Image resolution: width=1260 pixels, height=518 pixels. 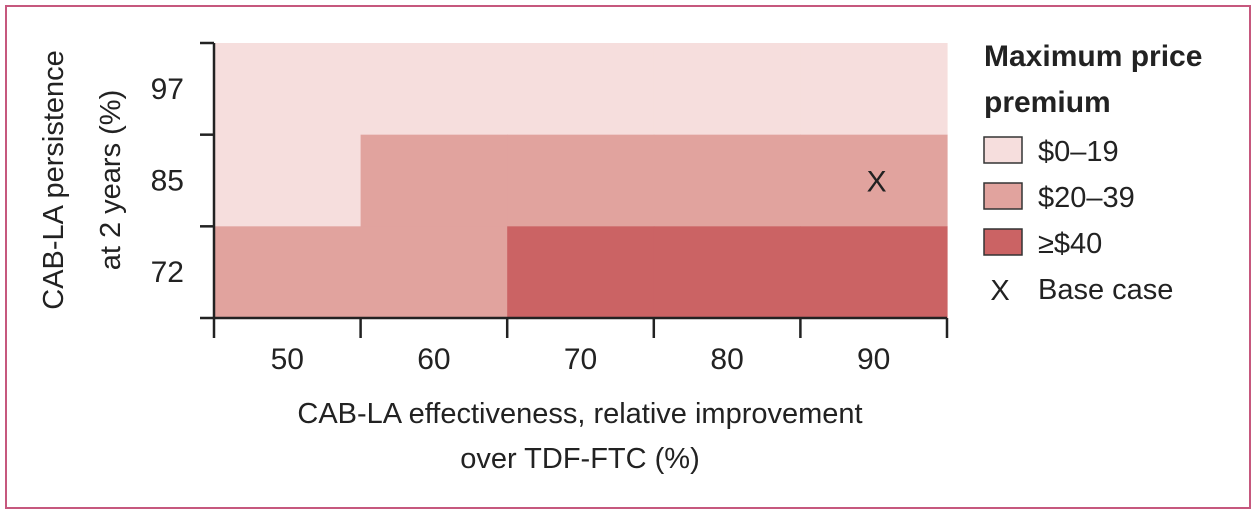 What do you see at coordinates (580, 328) in the screenshot?
I see `x-ticks` at bounding box center [580, 328].